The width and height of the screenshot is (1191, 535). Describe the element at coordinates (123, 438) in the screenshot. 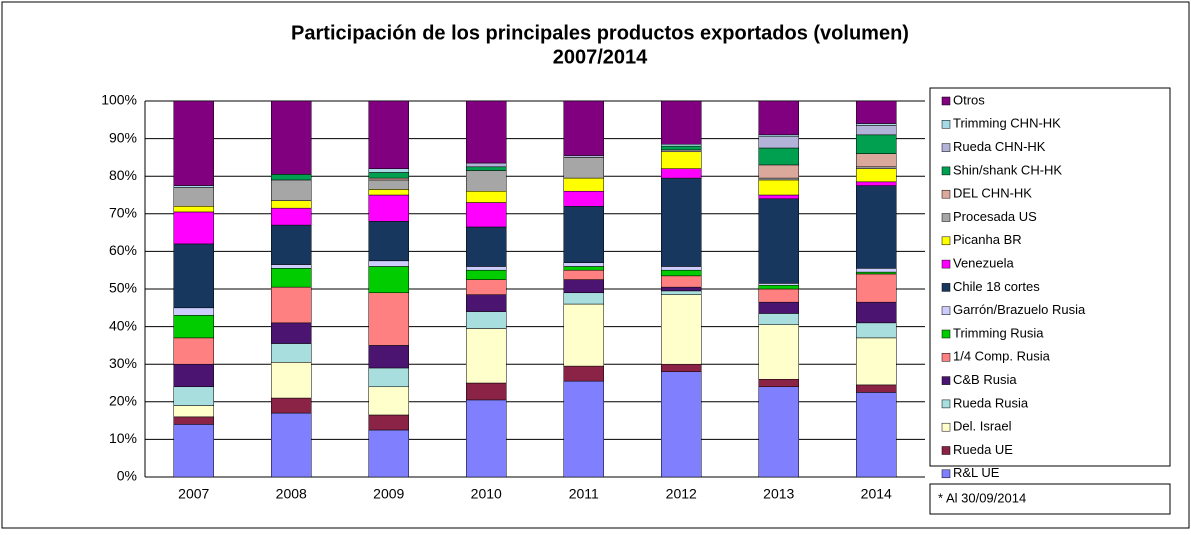

I see `y-tick-label: 10%` at that location.